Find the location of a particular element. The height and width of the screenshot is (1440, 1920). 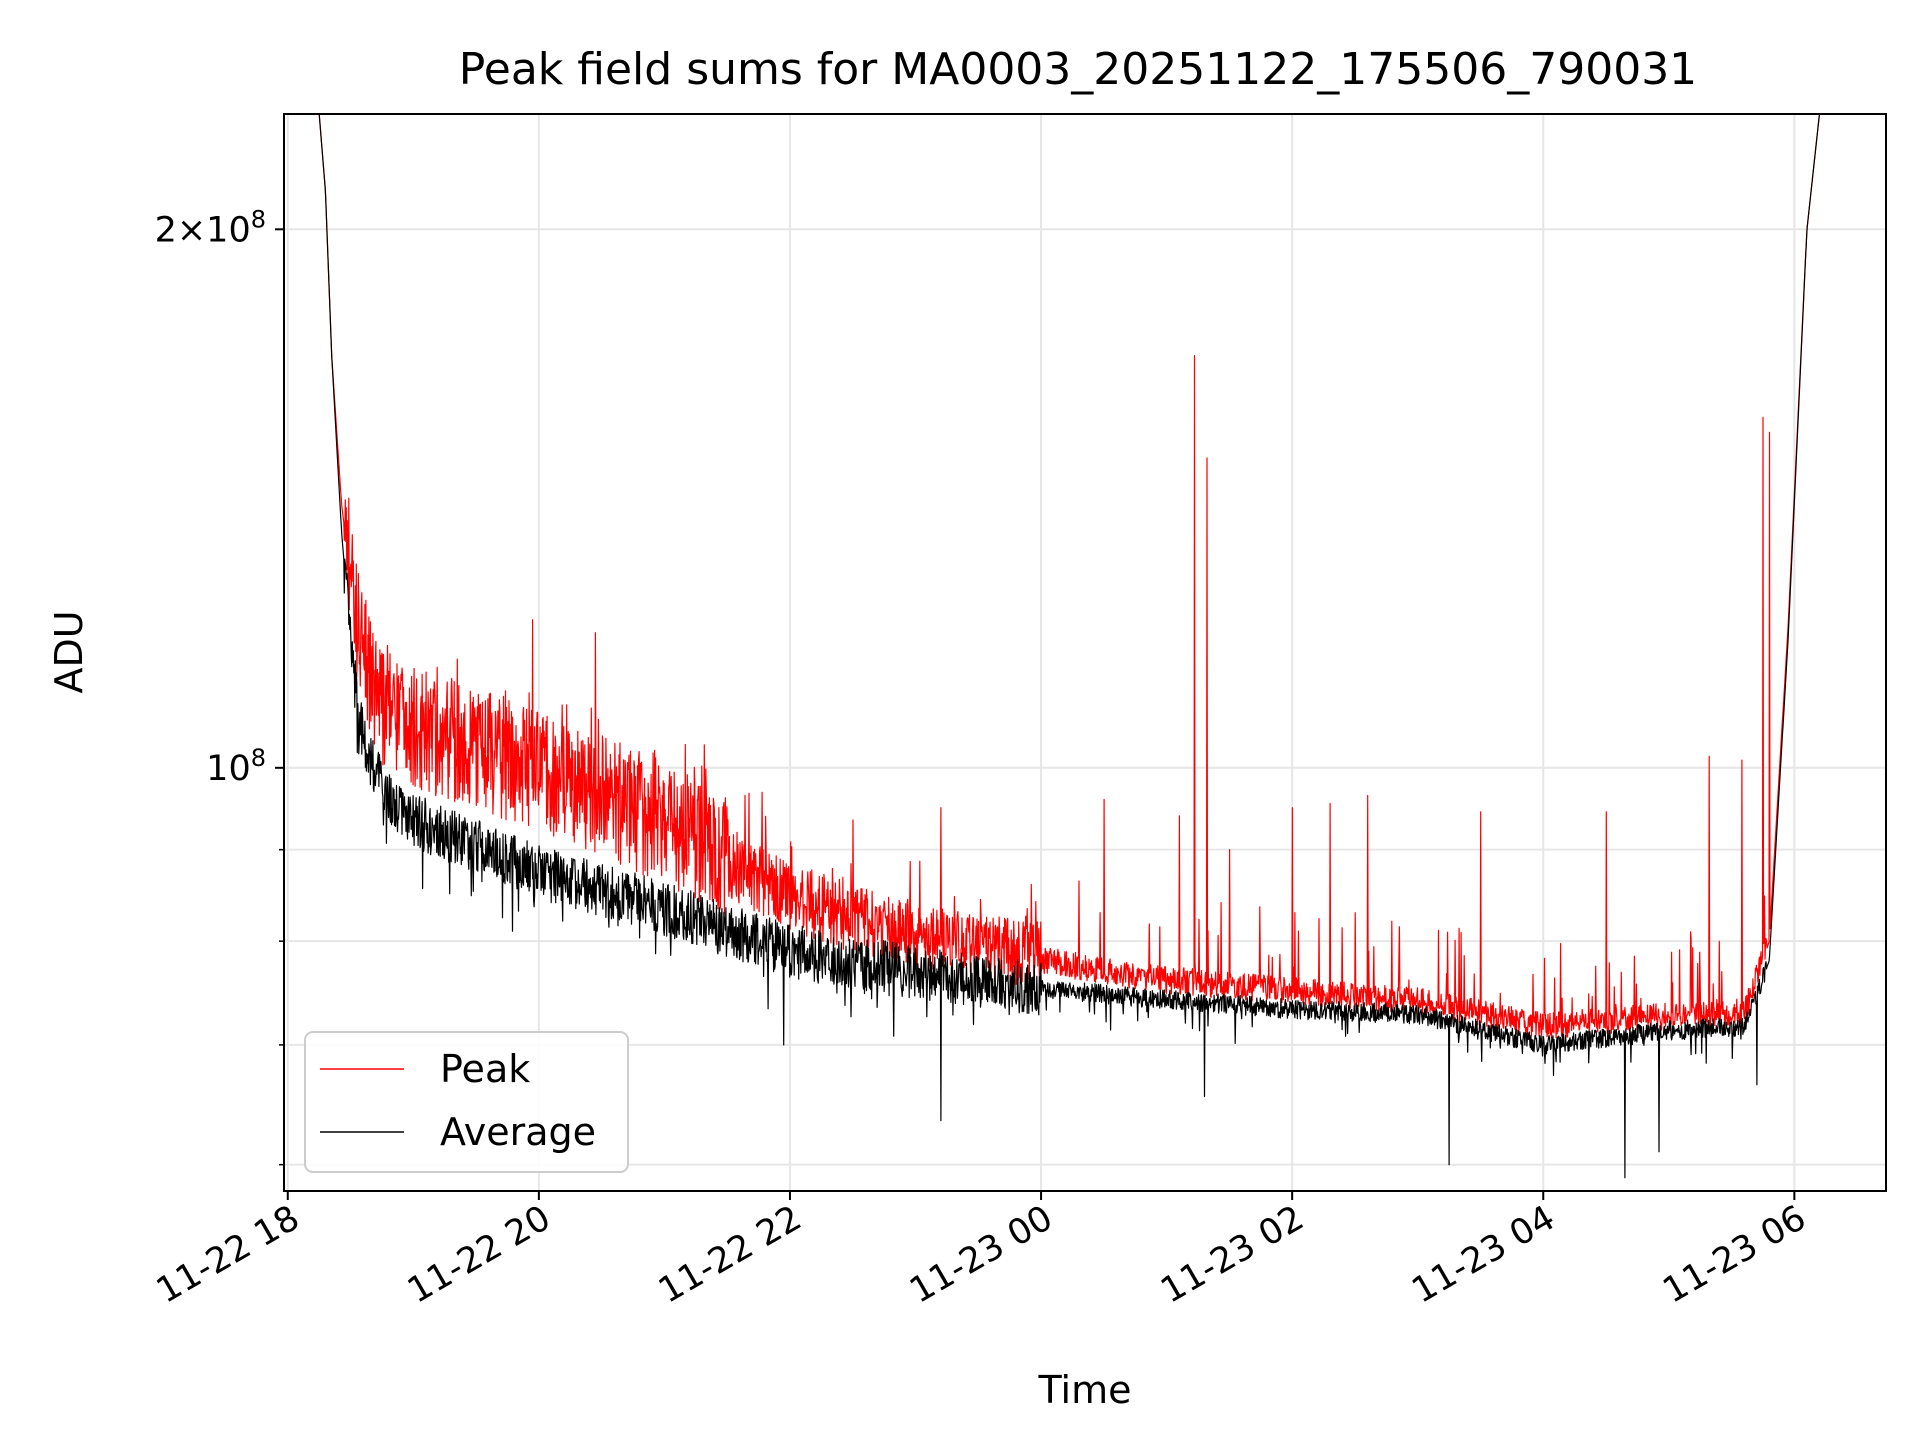

y-tick-label: 2×108 is located at coordinates (210, 227).